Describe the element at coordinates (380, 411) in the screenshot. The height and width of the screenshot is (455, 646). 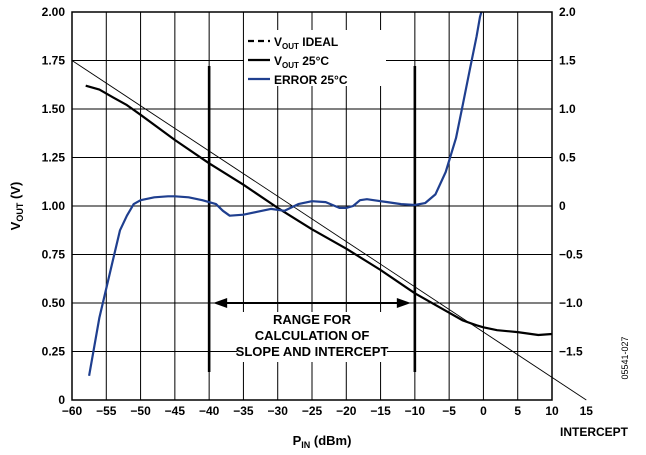
I see `x-tick-label: −15` at that location.